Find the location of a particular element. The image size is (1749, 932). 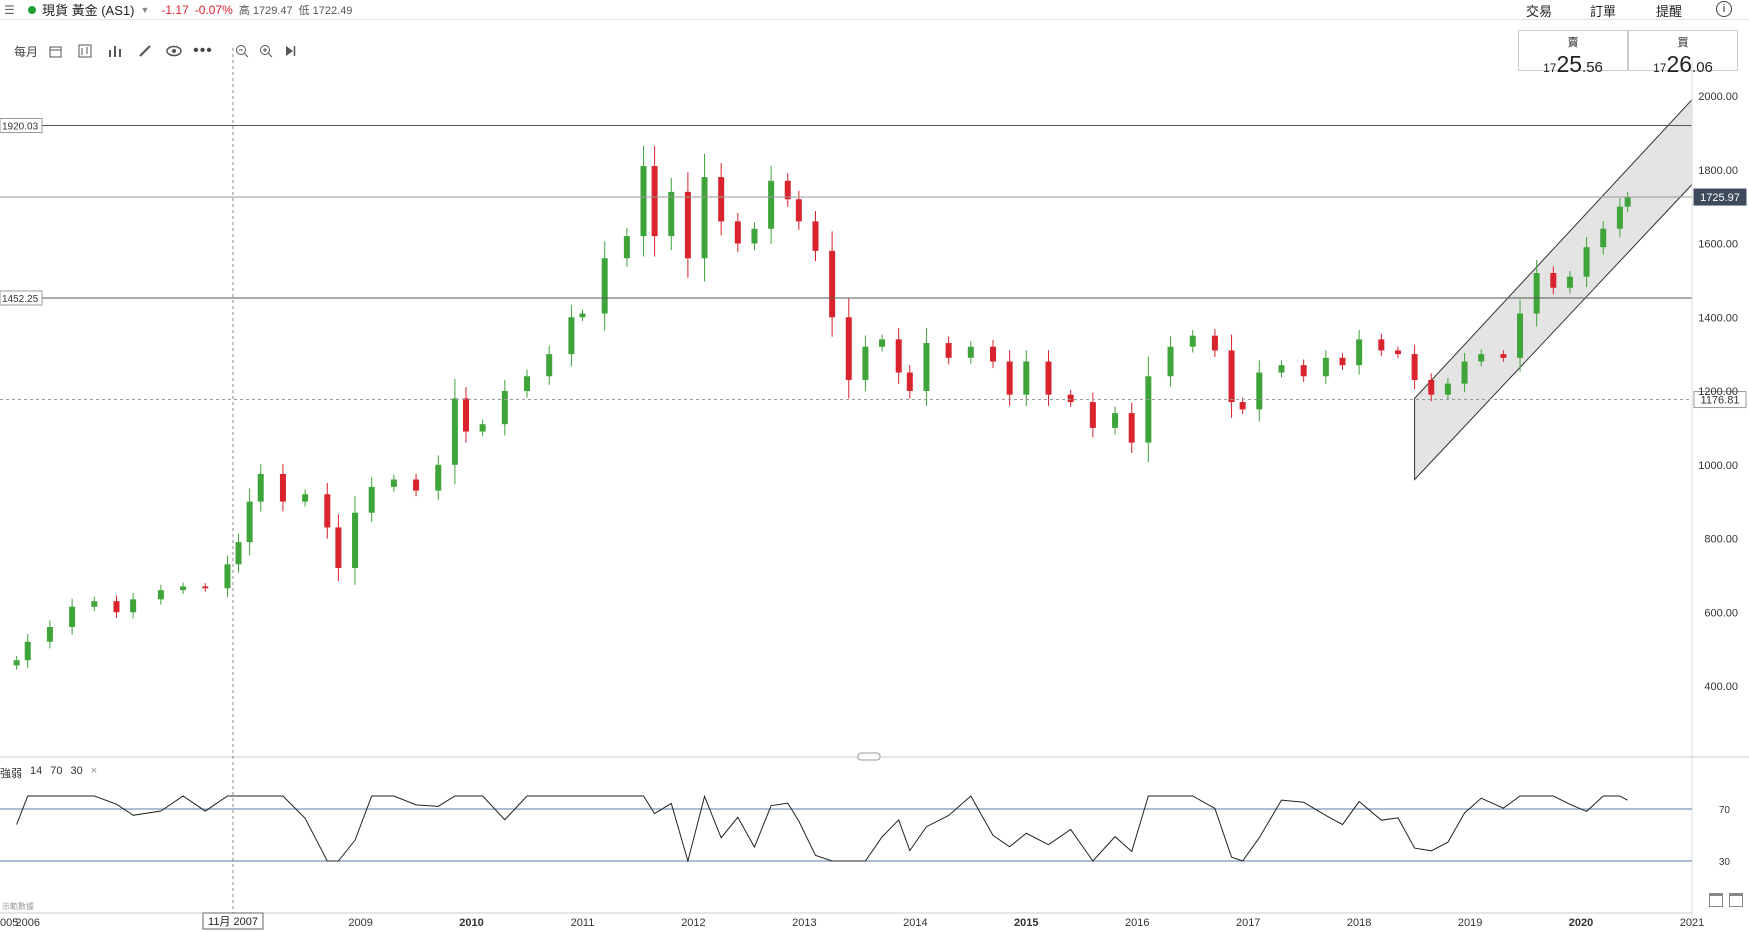

price-label: 1725.97 is located at coordinates (1720, 198).